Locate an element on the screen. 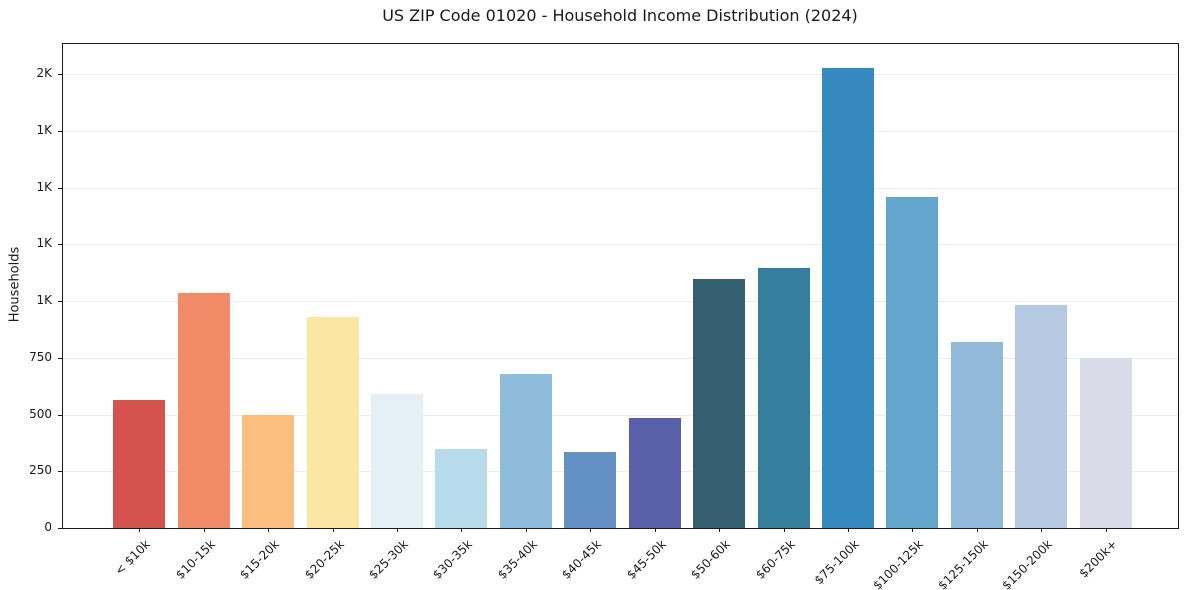  x-tick-label: < $10k is located at coordinates (133, 557).